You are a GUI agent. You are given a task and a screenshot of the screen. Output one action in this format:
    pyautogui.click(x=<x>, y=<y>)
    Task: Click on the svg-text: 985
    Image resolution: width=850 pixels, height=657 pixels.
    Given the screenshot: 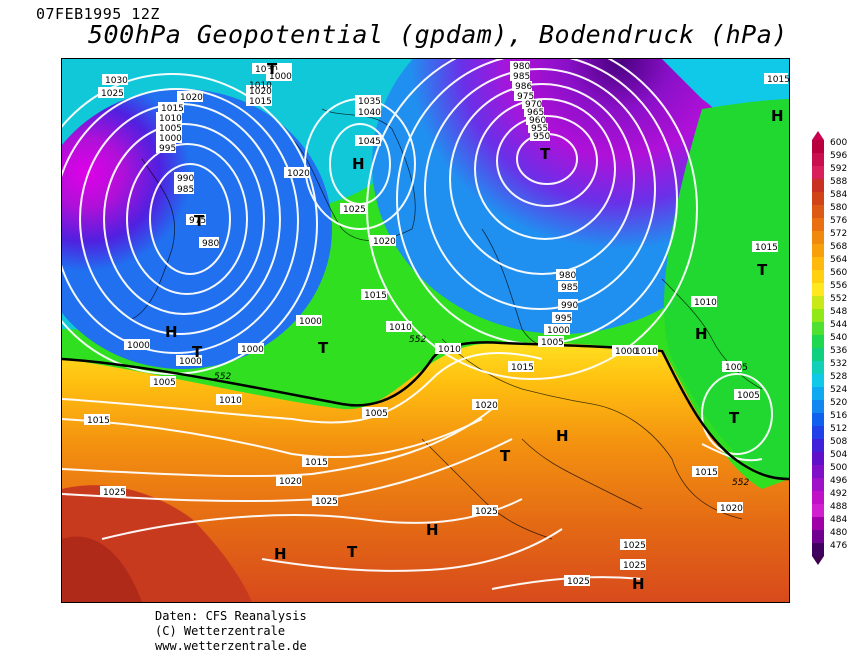 What is the action you would take?
    pyautogui.click(x=521, y=77)
    